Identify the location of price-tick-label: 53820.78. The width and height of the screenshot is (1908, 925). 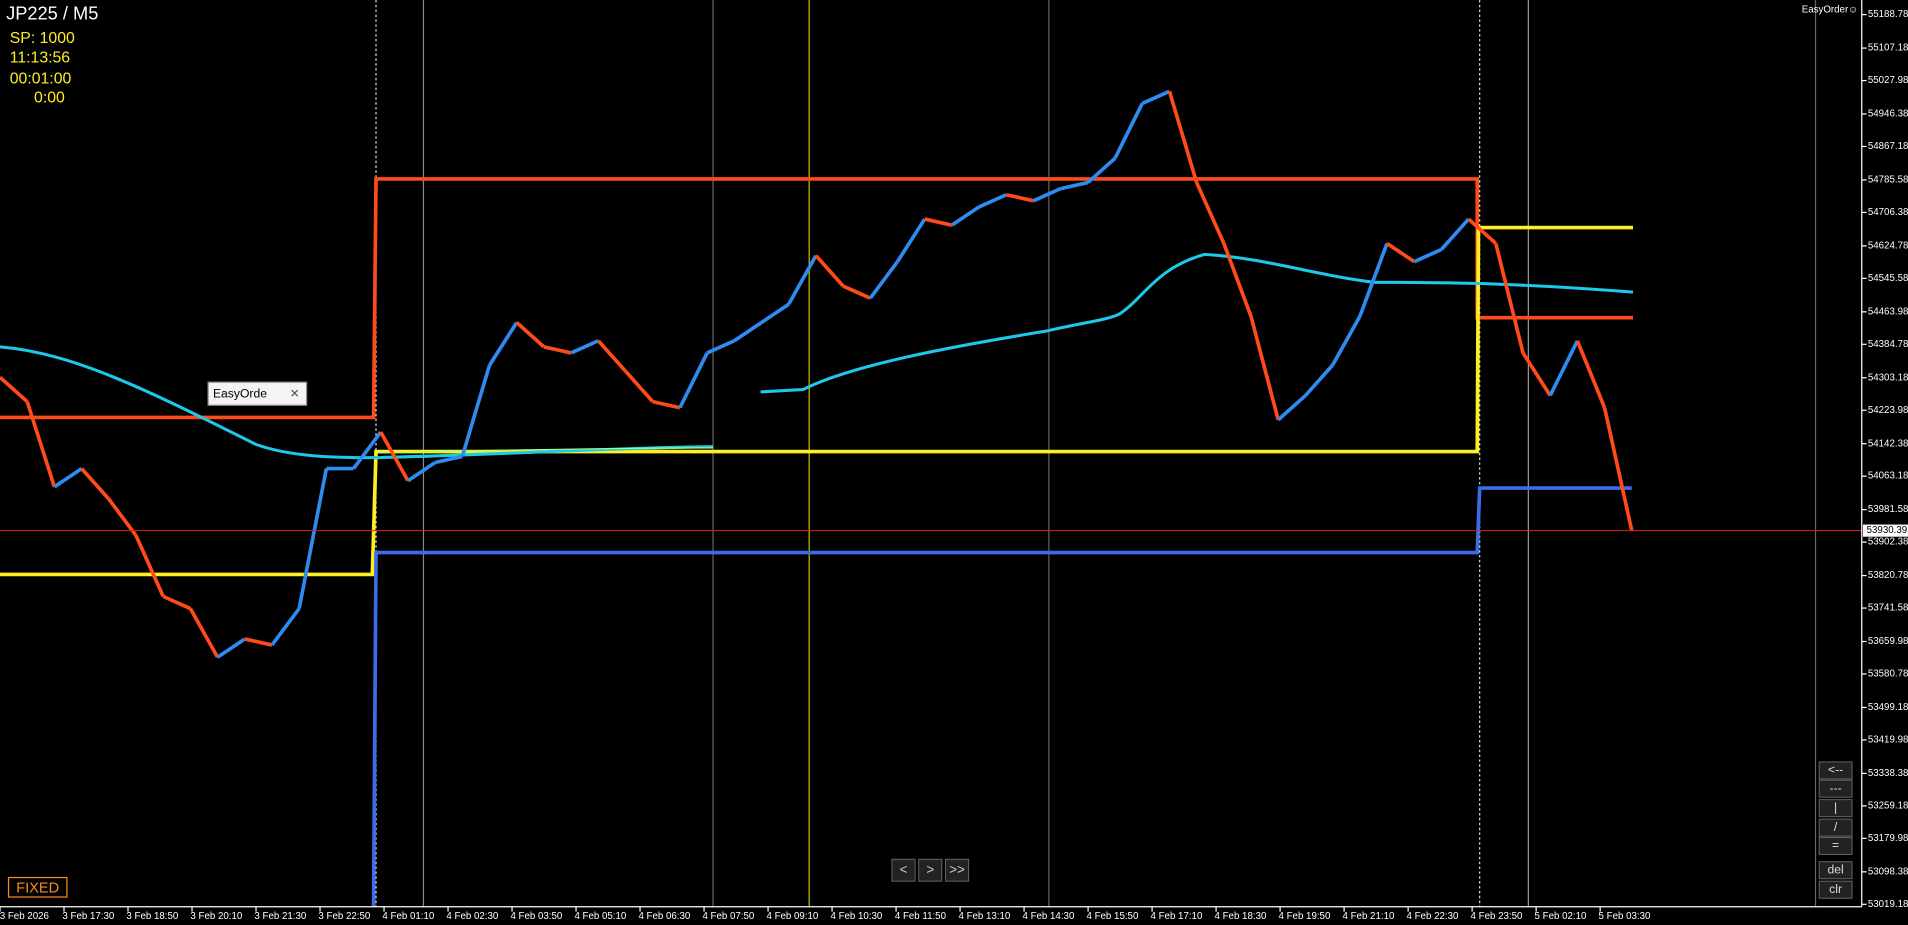
(1888, 575).